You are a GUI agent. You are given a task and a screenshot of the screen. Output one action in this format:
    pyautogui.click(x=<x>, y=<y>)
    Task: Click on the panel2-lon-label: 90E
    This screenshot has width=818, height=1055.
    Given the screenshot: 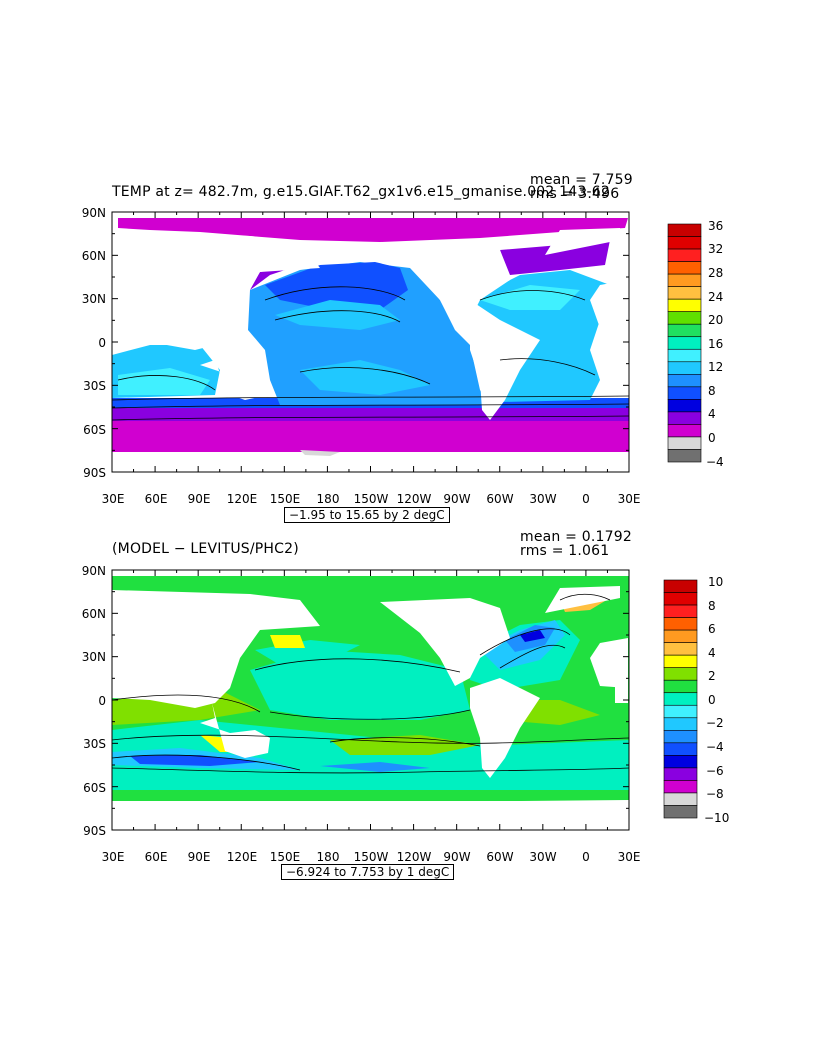 What is the action you would take?
    pyautogui.click(x=199, y=857)
    